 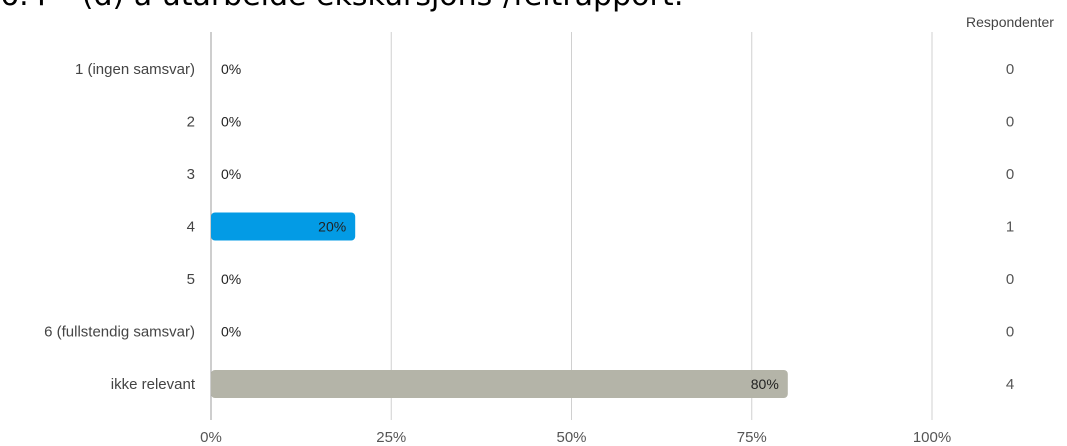 I want to click on bar-value-label: 20%, so click(x=332, y=227).